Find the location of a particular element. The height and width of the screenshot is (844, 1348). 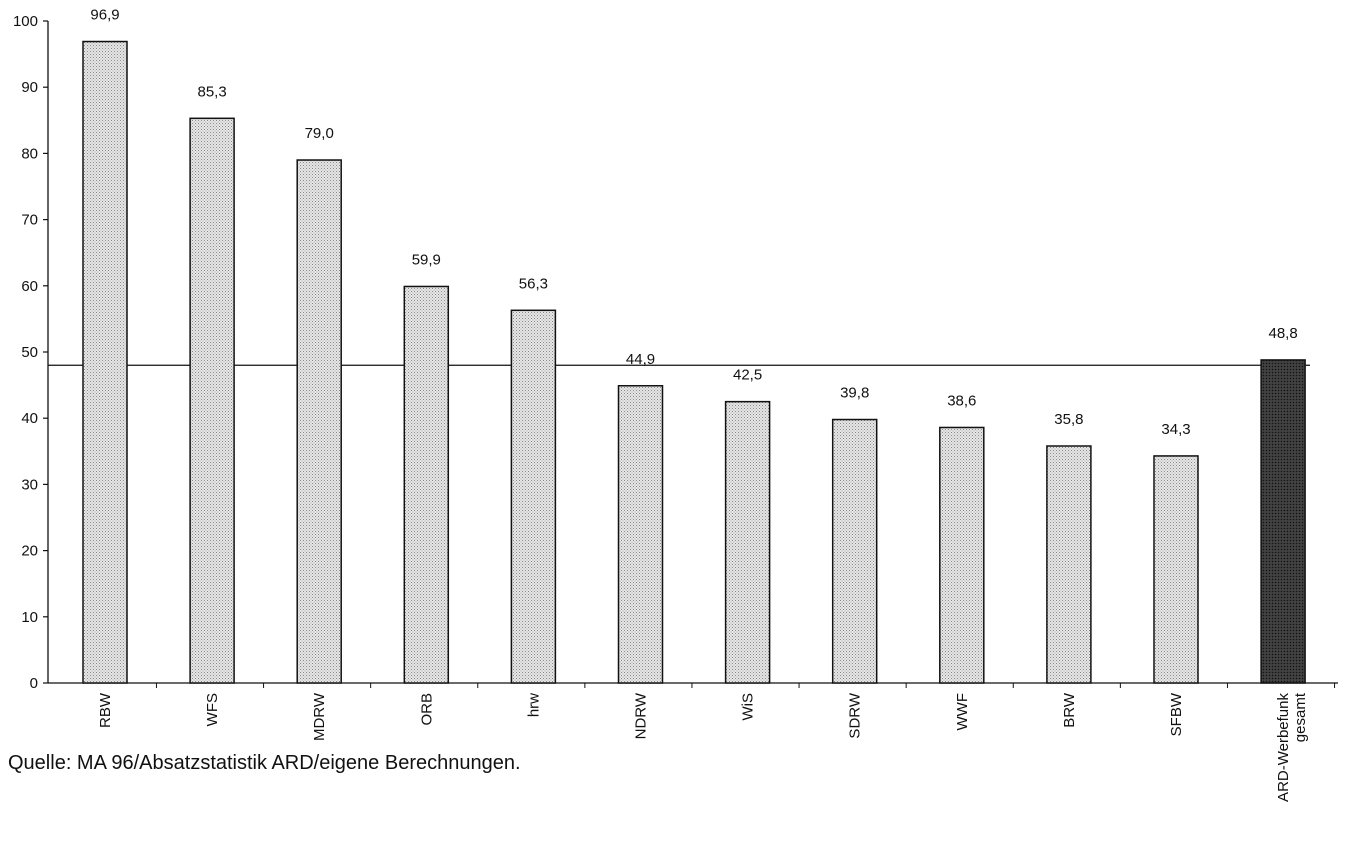

bar-wwf is located at coordinates (962, 555).